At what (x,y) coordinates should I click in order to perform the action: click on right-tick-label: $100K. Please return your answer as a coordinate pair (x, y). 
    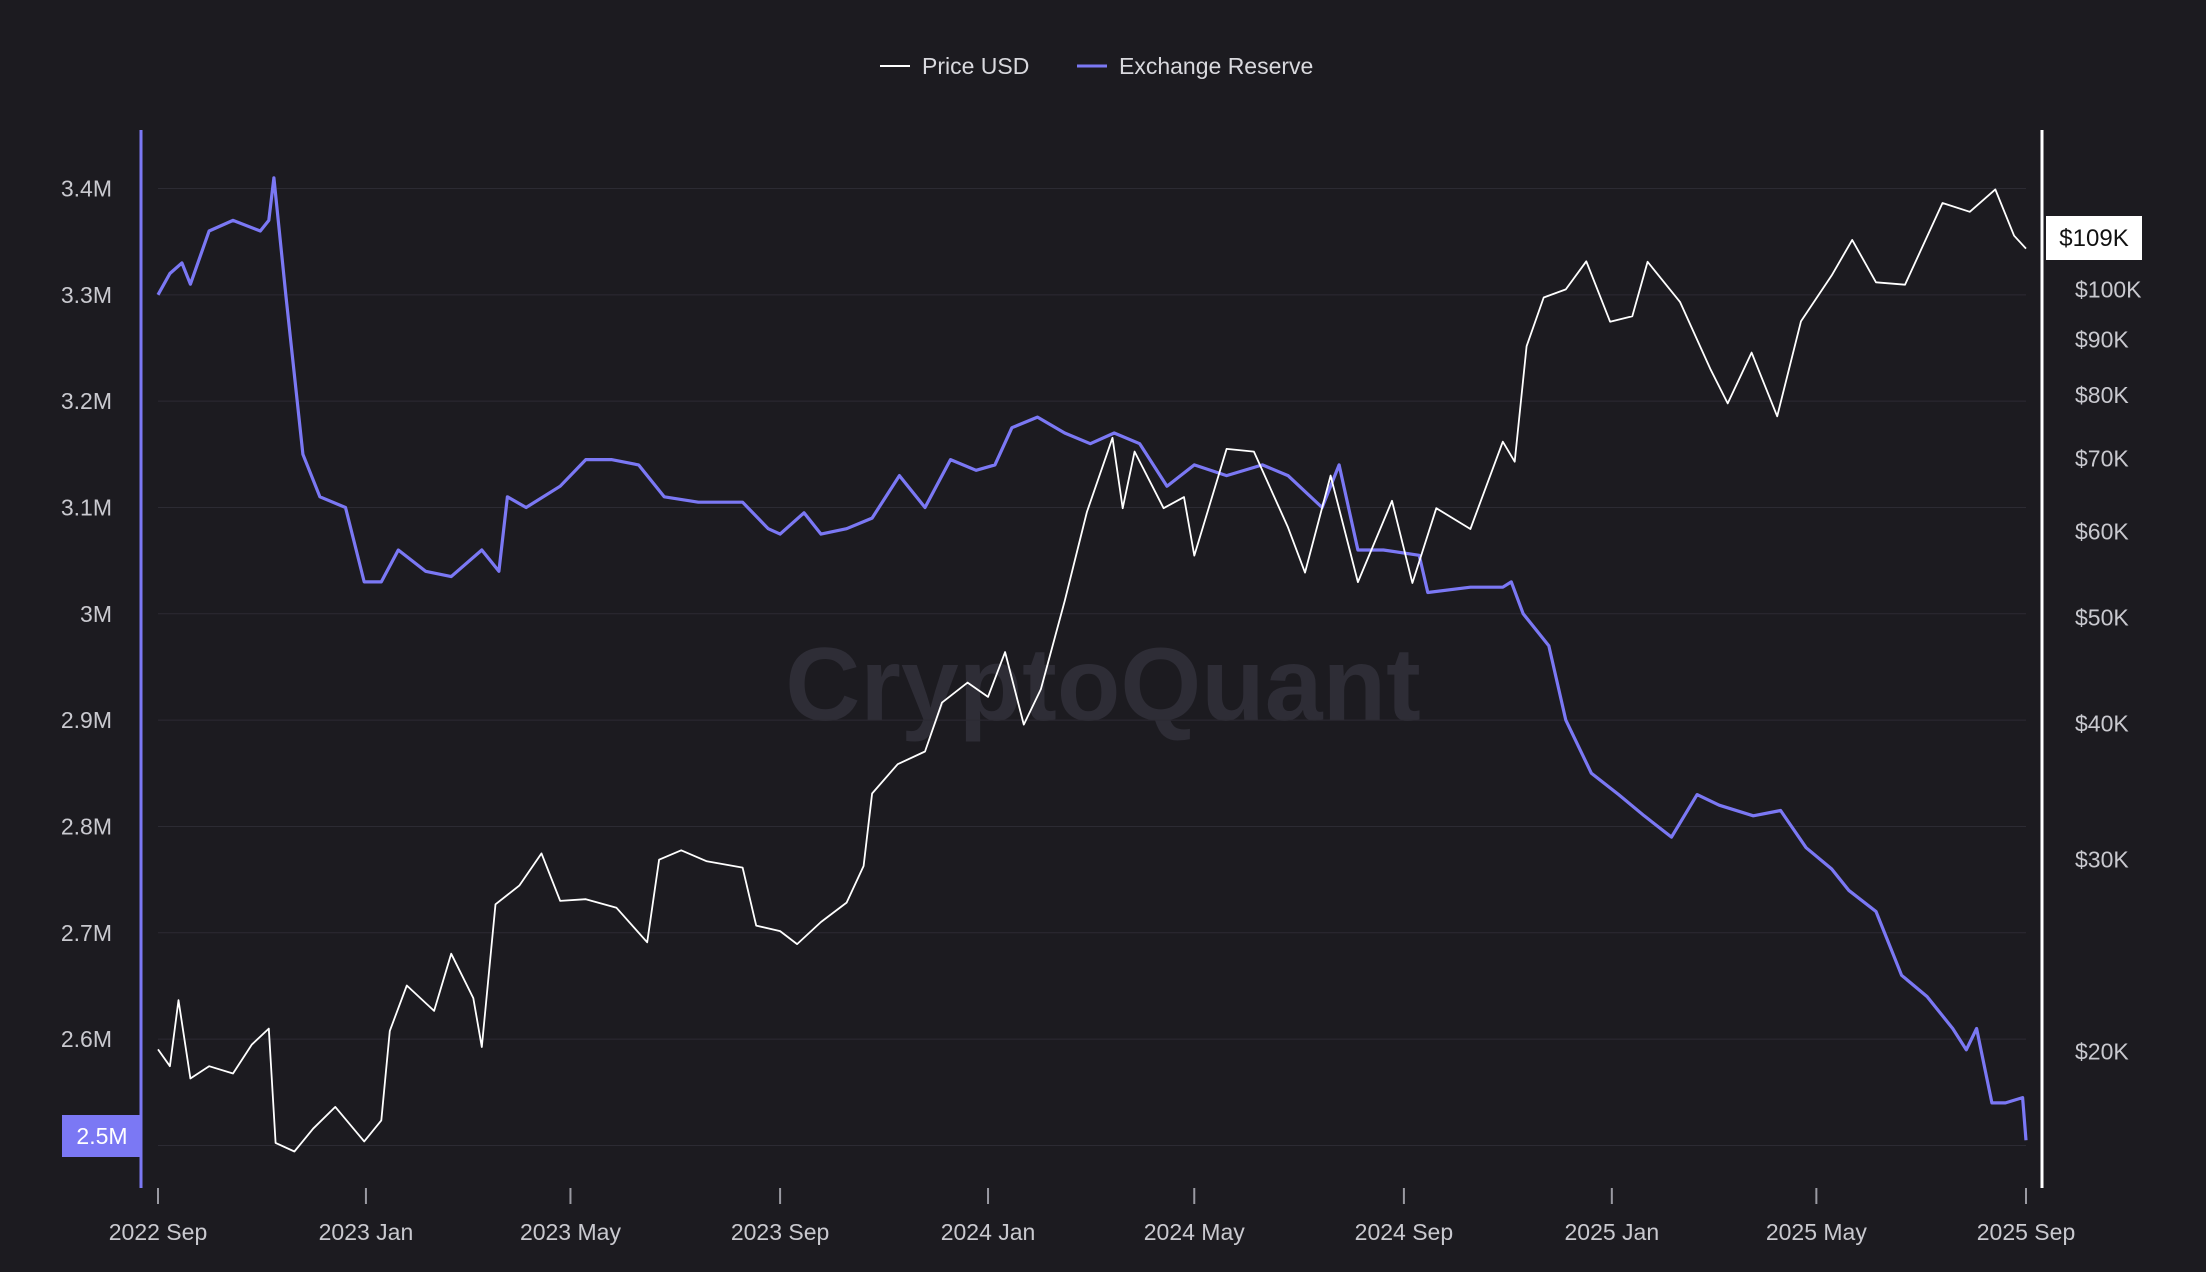
    Looking at the image, I should click on (2108, 289).